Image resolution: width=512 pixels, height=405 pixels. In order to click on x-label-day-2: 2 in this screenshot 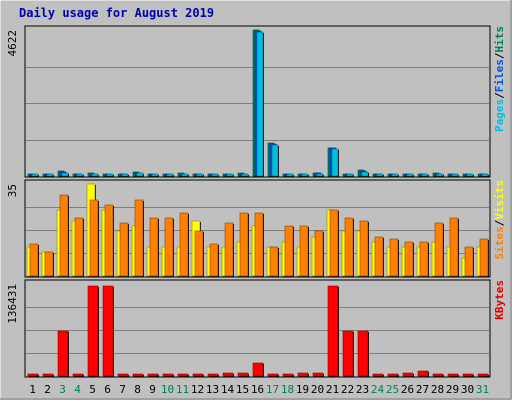, I will do `click(47, 389)`.